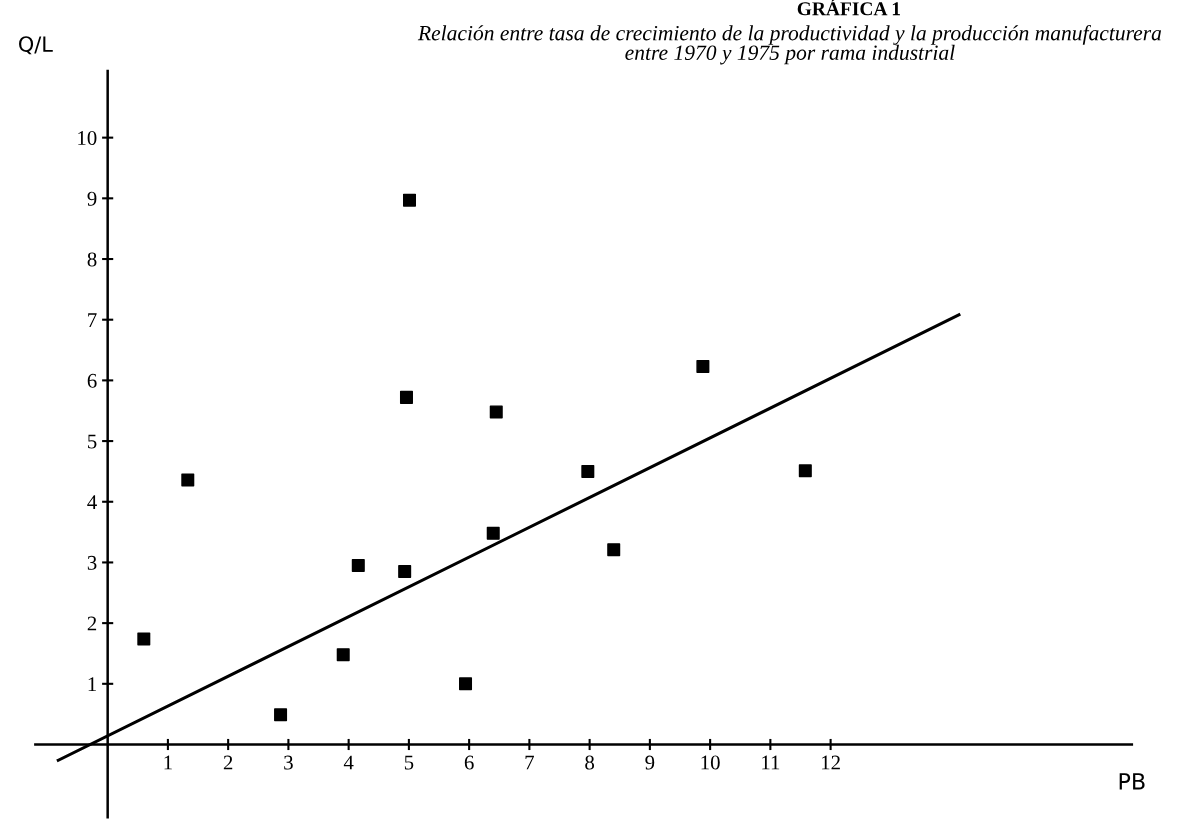  I want to click on x-tick-label: 8, so click(590, 762).